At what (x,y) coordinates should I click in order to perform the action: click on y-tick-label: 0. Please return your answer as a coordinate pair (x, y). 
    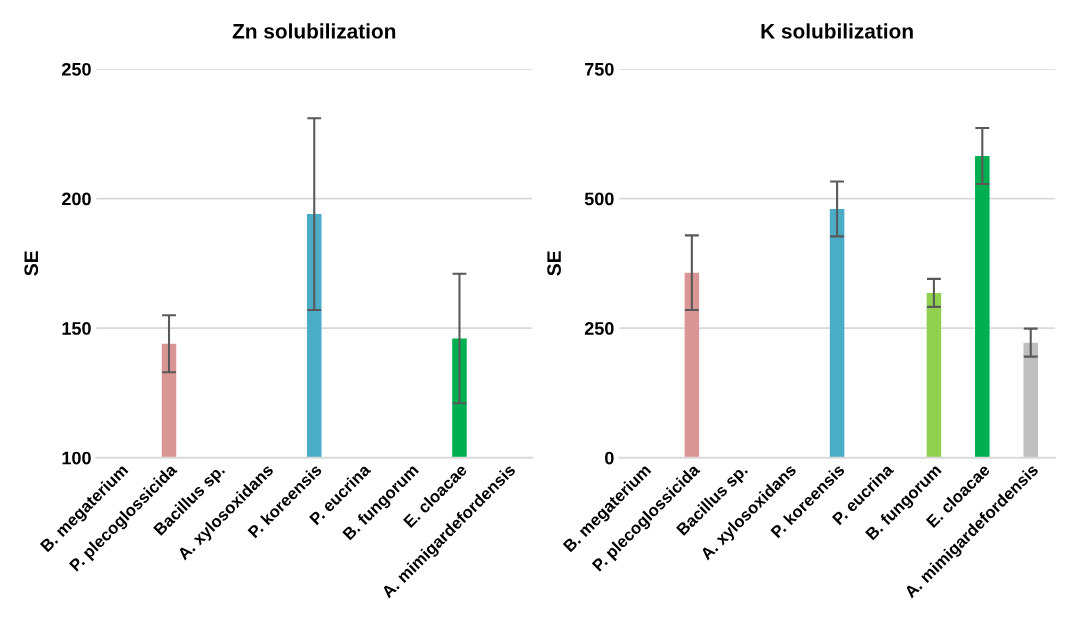
    Looking at the image, I should click on (609, 458).